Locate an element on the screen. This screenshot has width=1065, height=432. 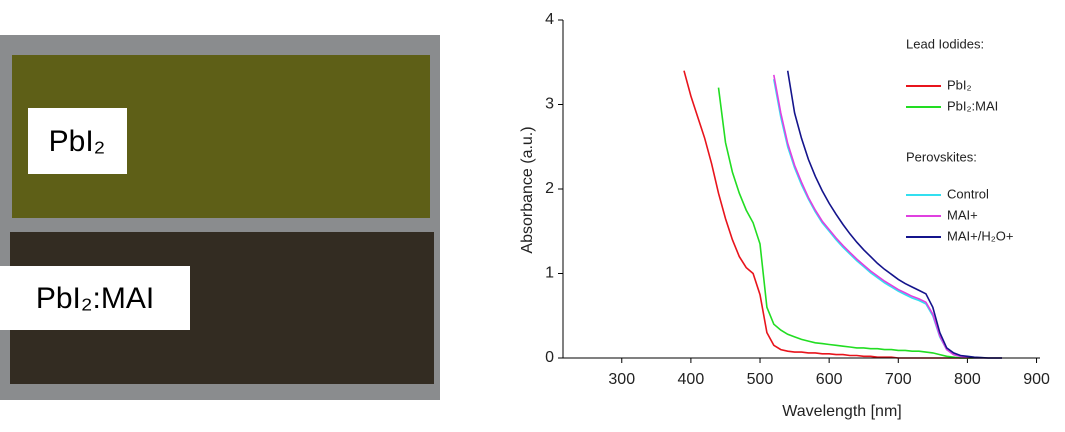
photo-label: PbI₂ is located at coordinates (77, 141).